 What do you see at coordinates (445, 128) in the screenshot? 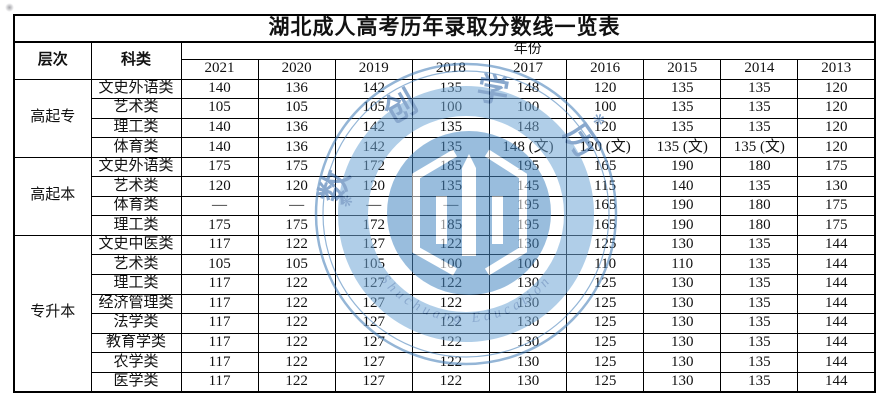
I see `table-row: 理工类 140 136 142 135 148 120 135 135 120` at bounding box center [445, 128].